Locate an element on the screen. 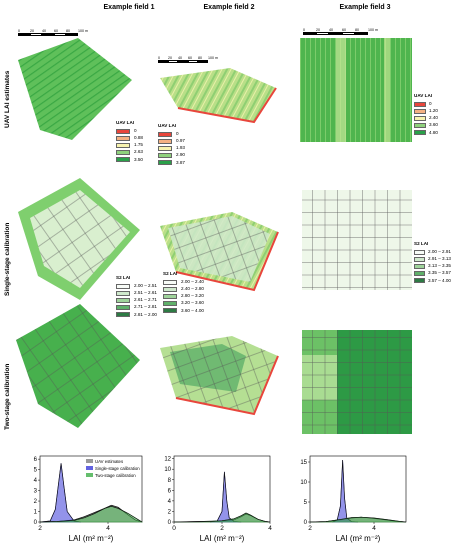  scalebar-bar is located at coordinates (53, 34).